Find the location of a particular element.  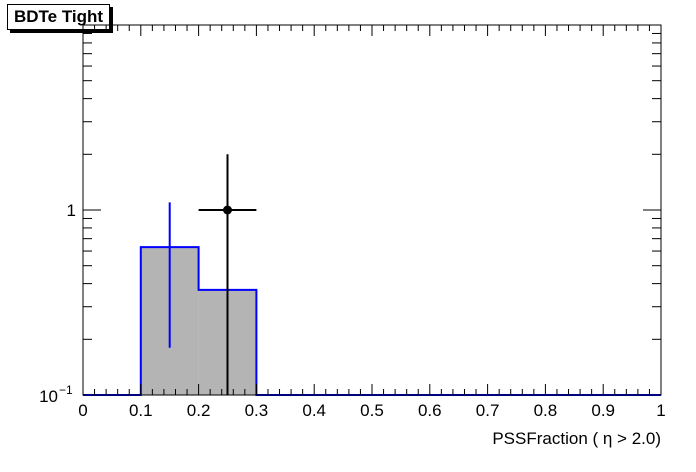

x-tick-label: 0.3 is located at coordinates (257, 410).